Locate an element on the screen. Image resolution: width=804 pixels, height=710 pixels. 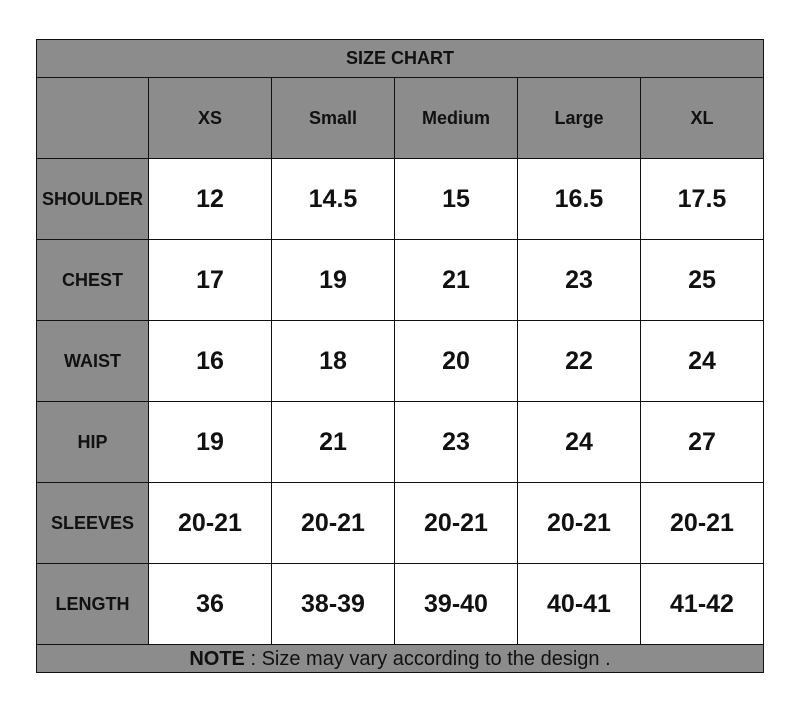
size-header-xs: XS is located at coordinates (210, 118).